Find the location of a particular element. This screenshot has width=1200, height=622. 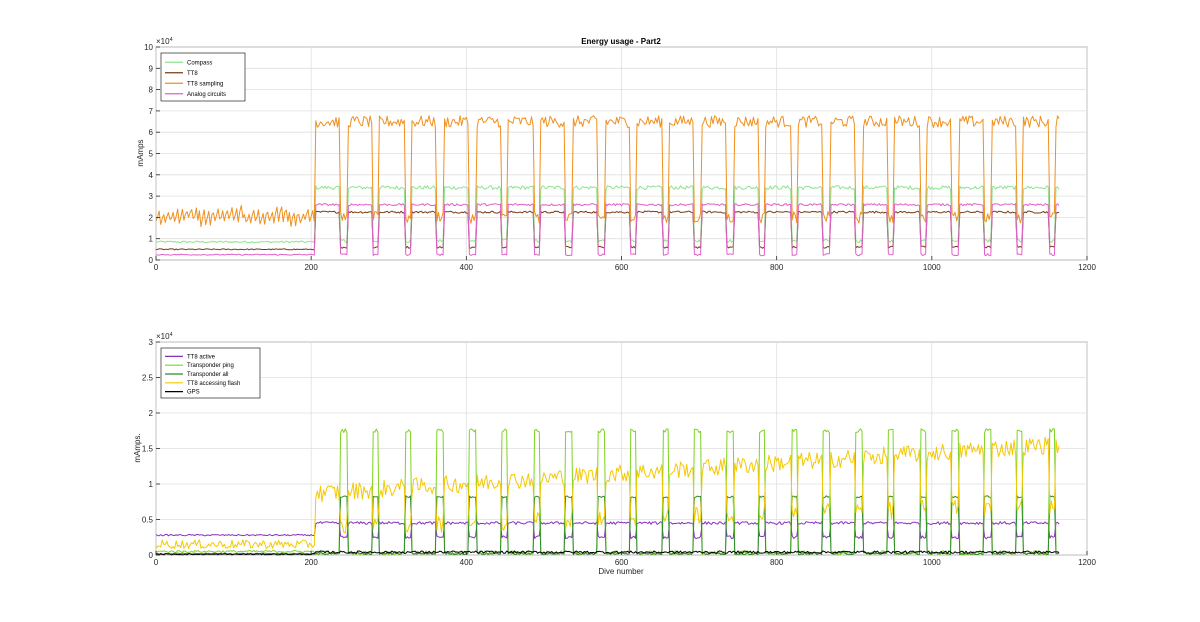

legend-entry: TT8 active is located at coordinates (201, 357).